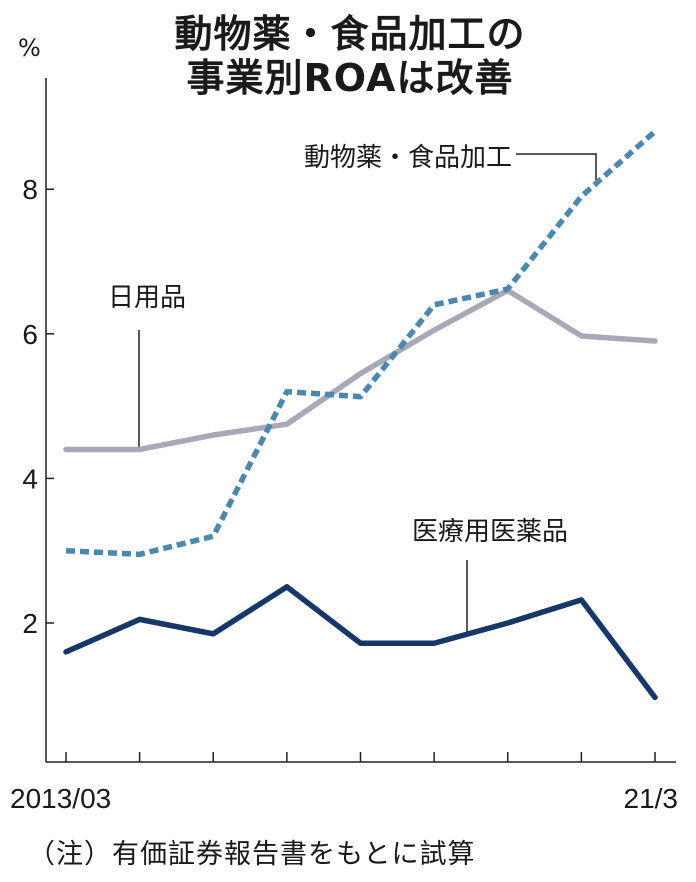 This screenshot has width=696, height=882. I want to click on chart-title-line-1: 動物薬・食品加工の, so click(350, 34).